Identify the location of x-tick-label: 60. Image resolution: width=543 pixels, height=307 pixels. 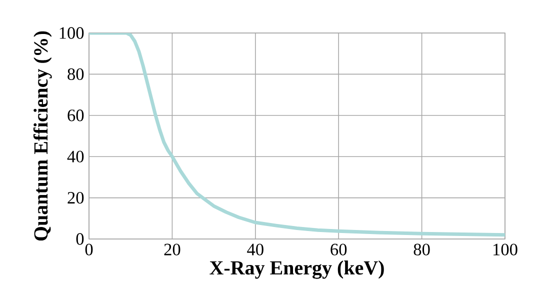
(338, 250).